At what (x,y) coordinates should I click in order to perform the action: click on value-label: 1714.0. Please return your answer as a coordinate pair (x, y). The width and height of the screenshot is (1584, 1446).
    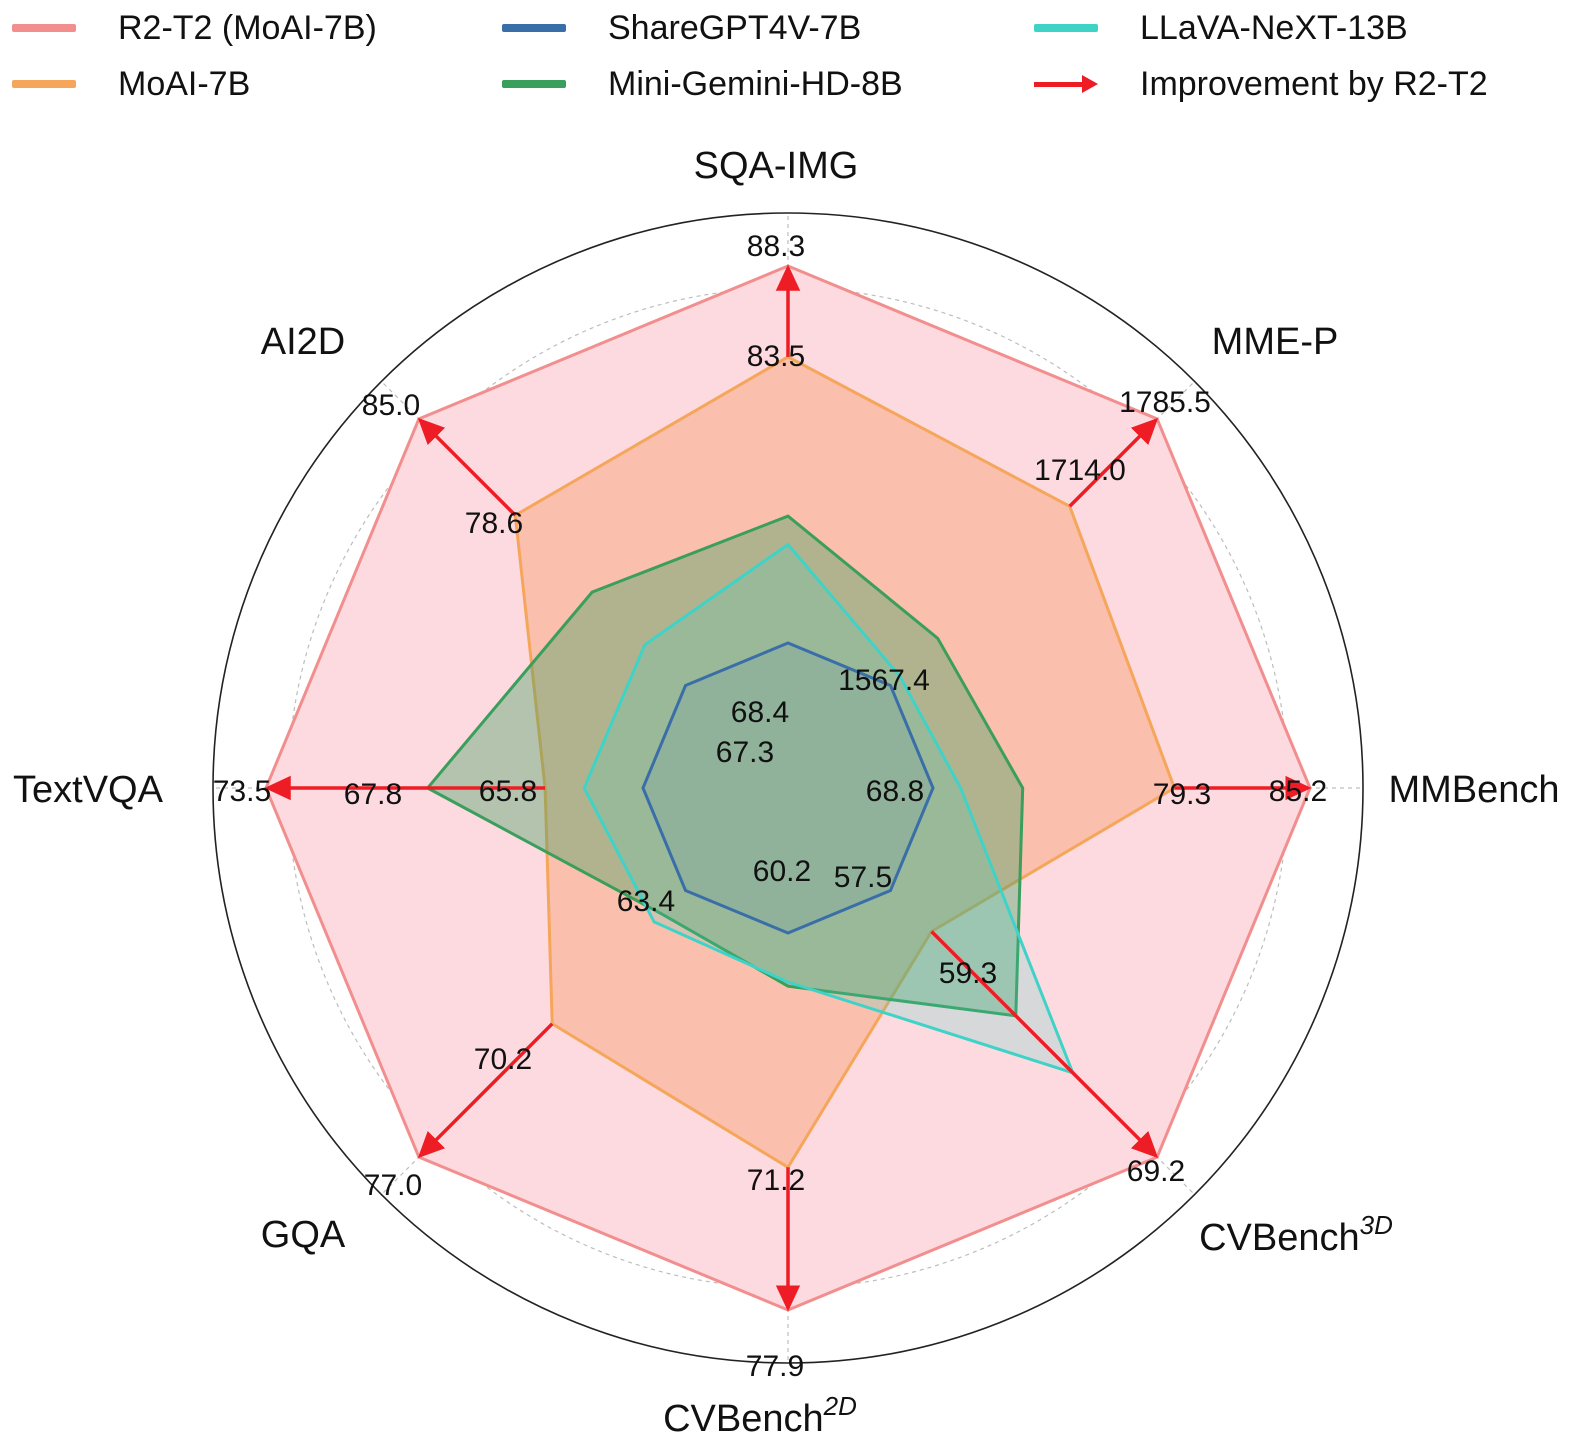
    Looking at the image, I should click on (1080, 470).